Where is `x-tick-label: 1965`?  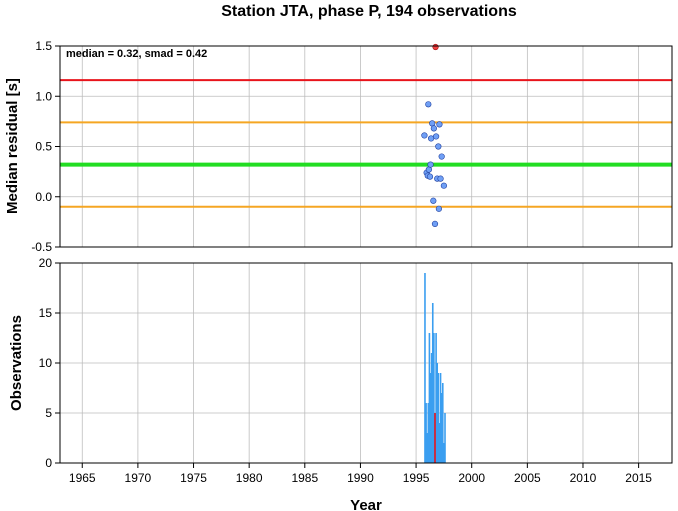
x-tick-label: 1965 is located at coordinates (82, 478).